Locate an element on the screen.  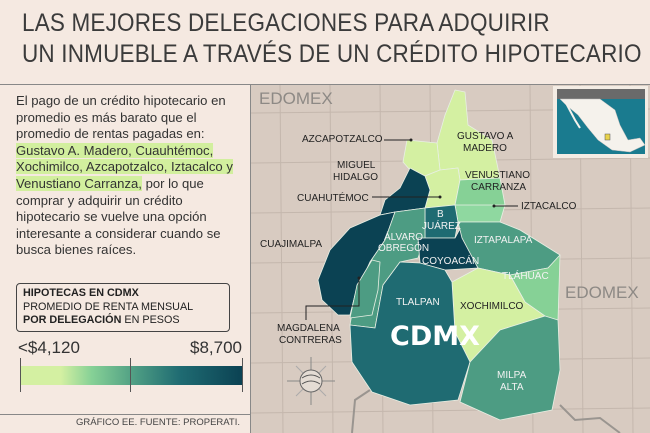
legend-min: <$4,120 is located at coordinates (49, 347).